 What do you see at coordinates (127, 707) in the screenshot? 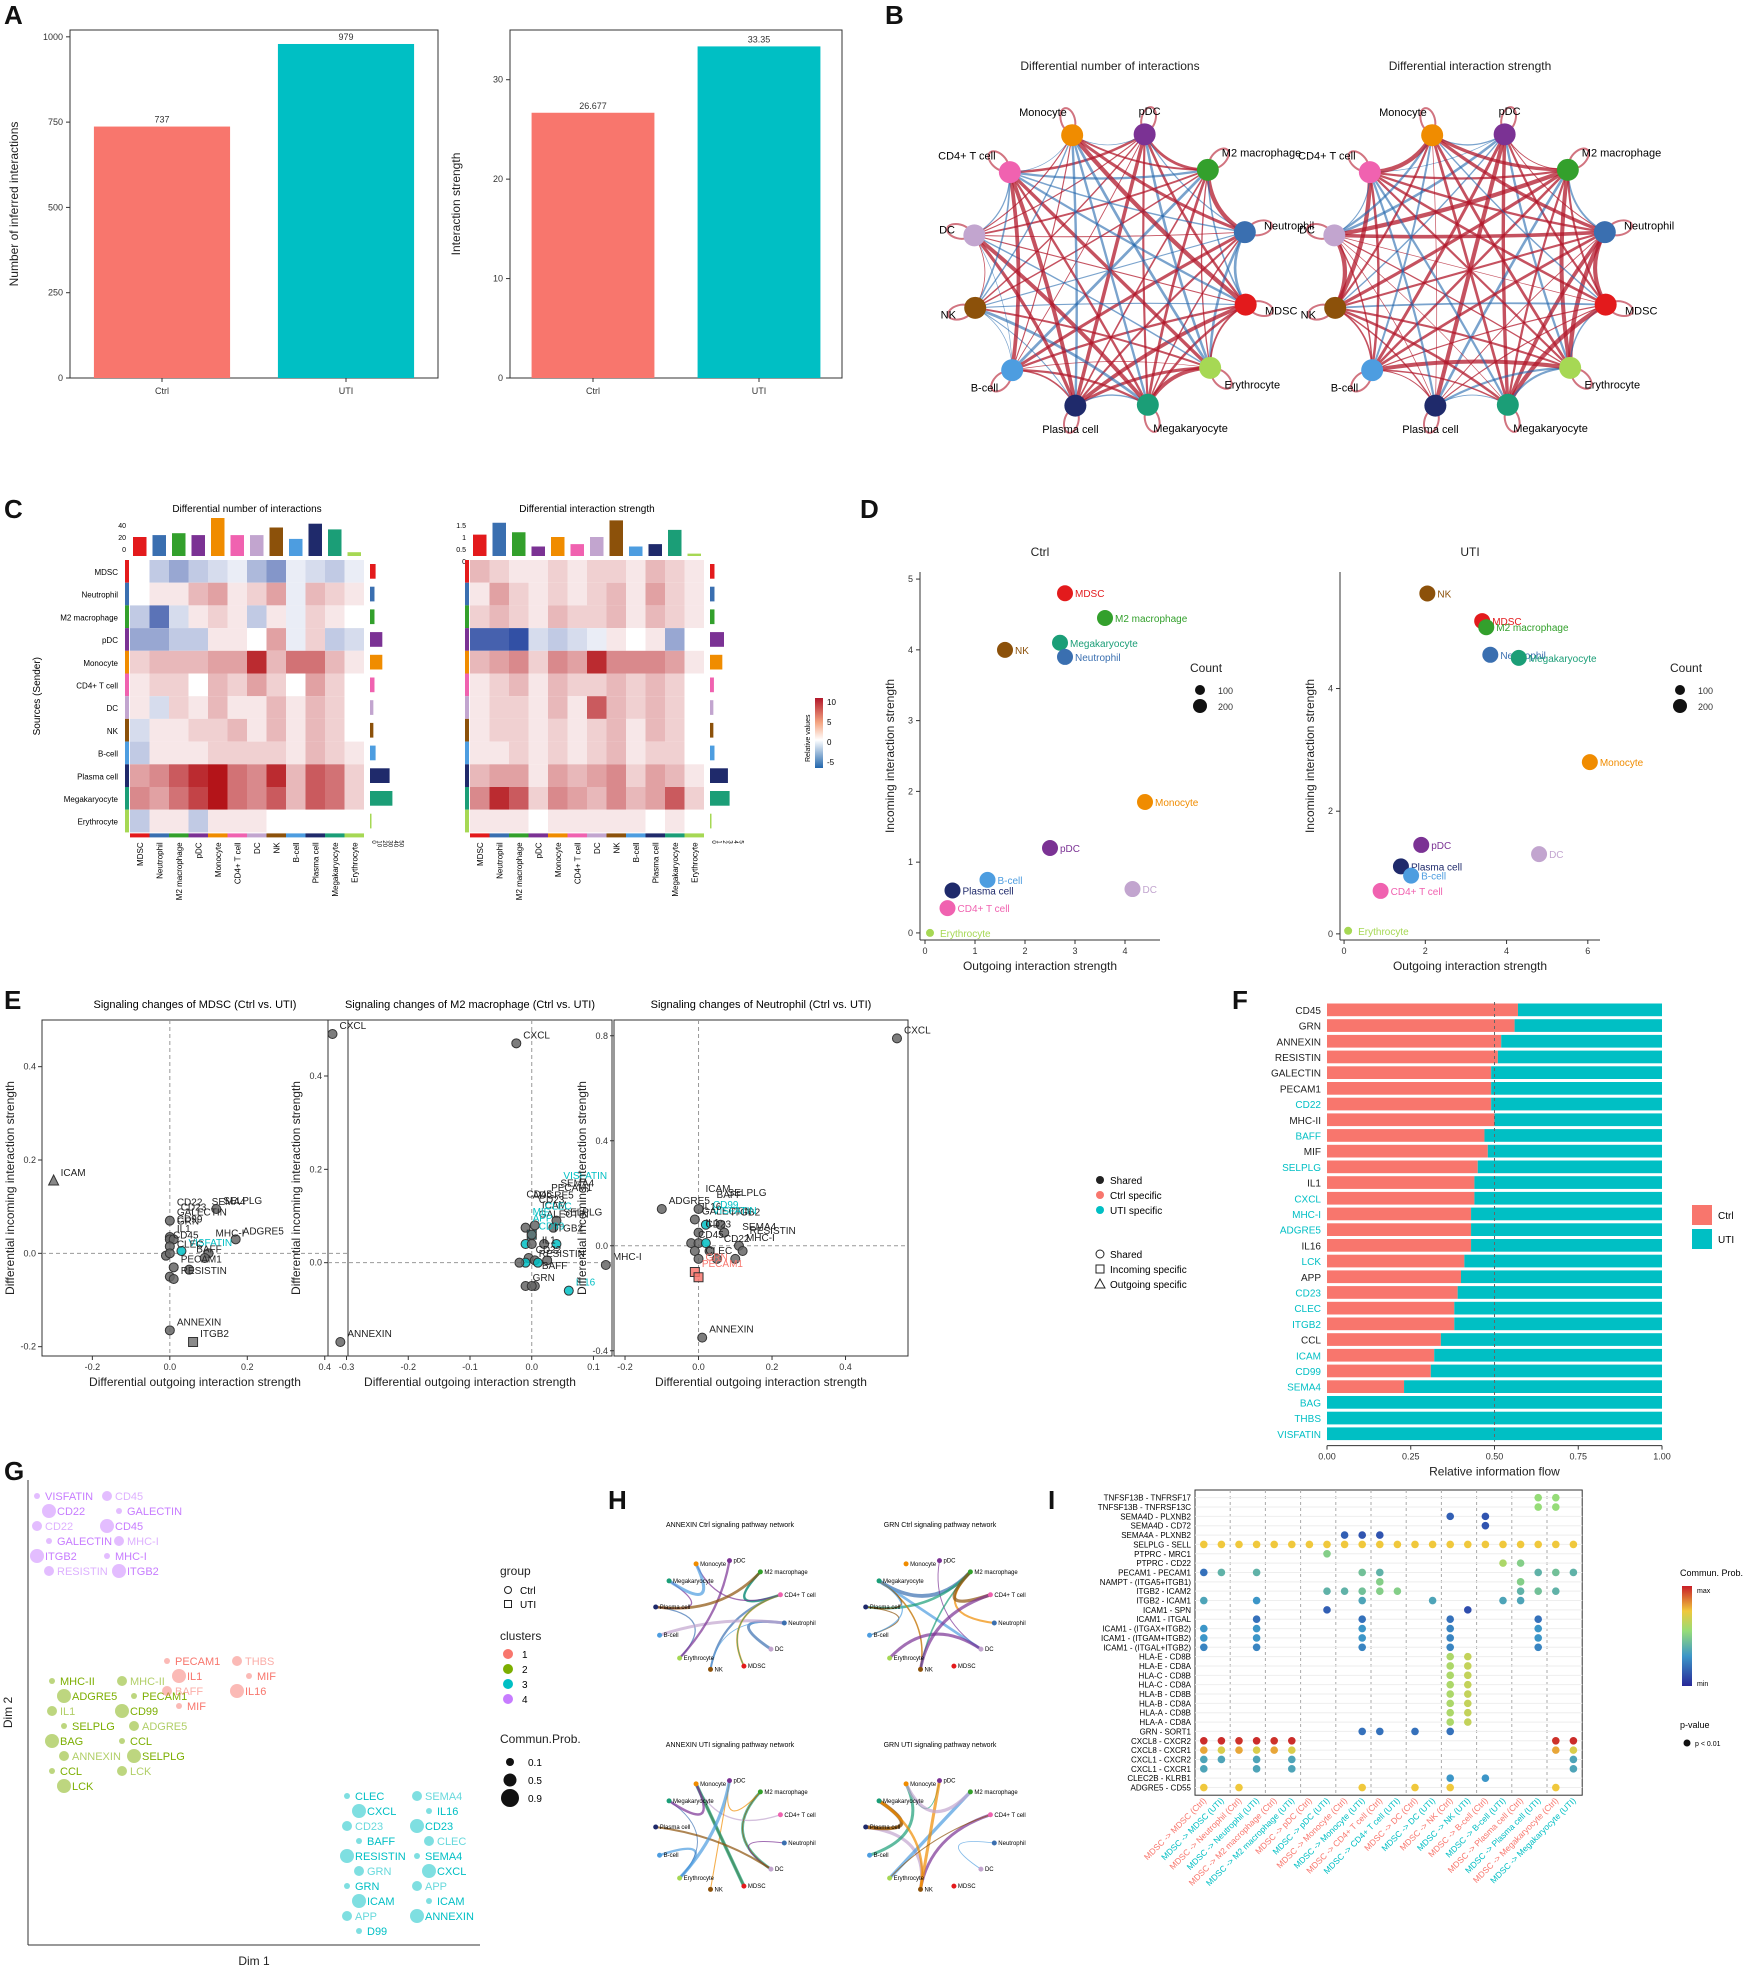
I see `row-color-strip` at bounding box center [127, 707].